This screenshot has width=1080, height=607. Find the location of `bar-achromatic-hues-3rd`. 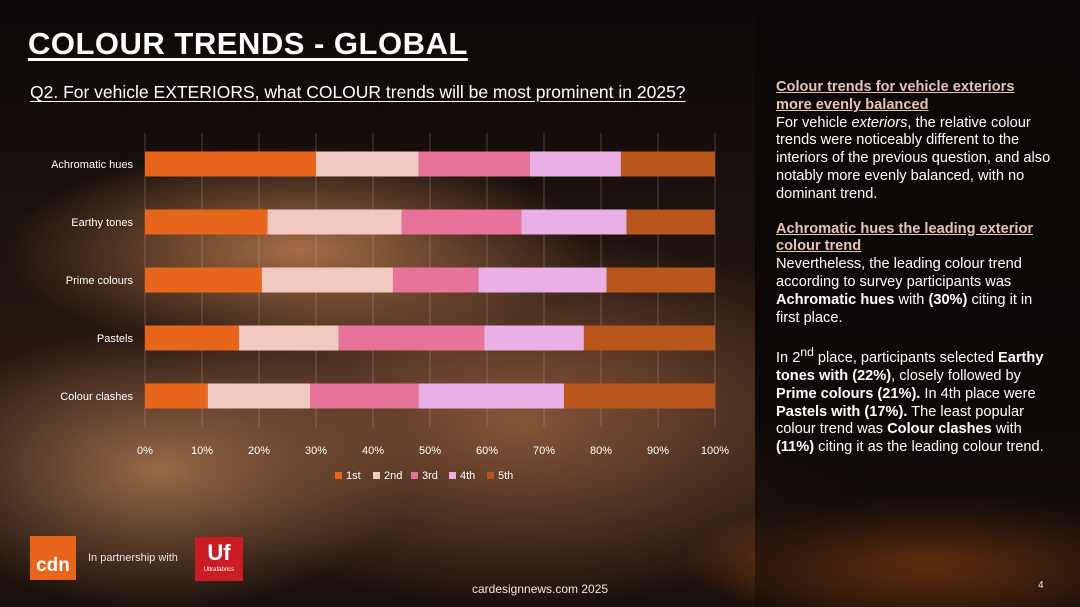

bar-achromatic-hues-3rd is located at coordinates (474, 164).